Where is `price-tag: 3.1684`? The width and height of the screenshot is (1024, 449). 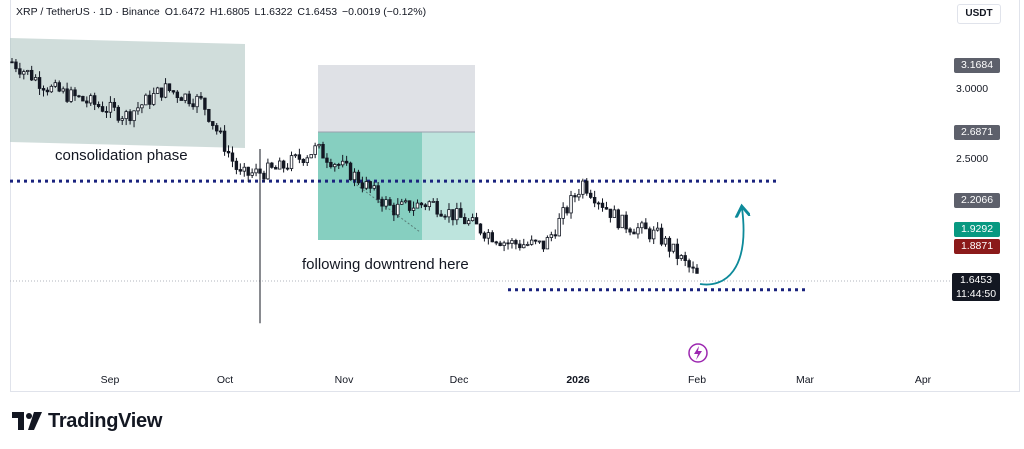
price-tag: 3.1684 is located at coordinates (977, 65).